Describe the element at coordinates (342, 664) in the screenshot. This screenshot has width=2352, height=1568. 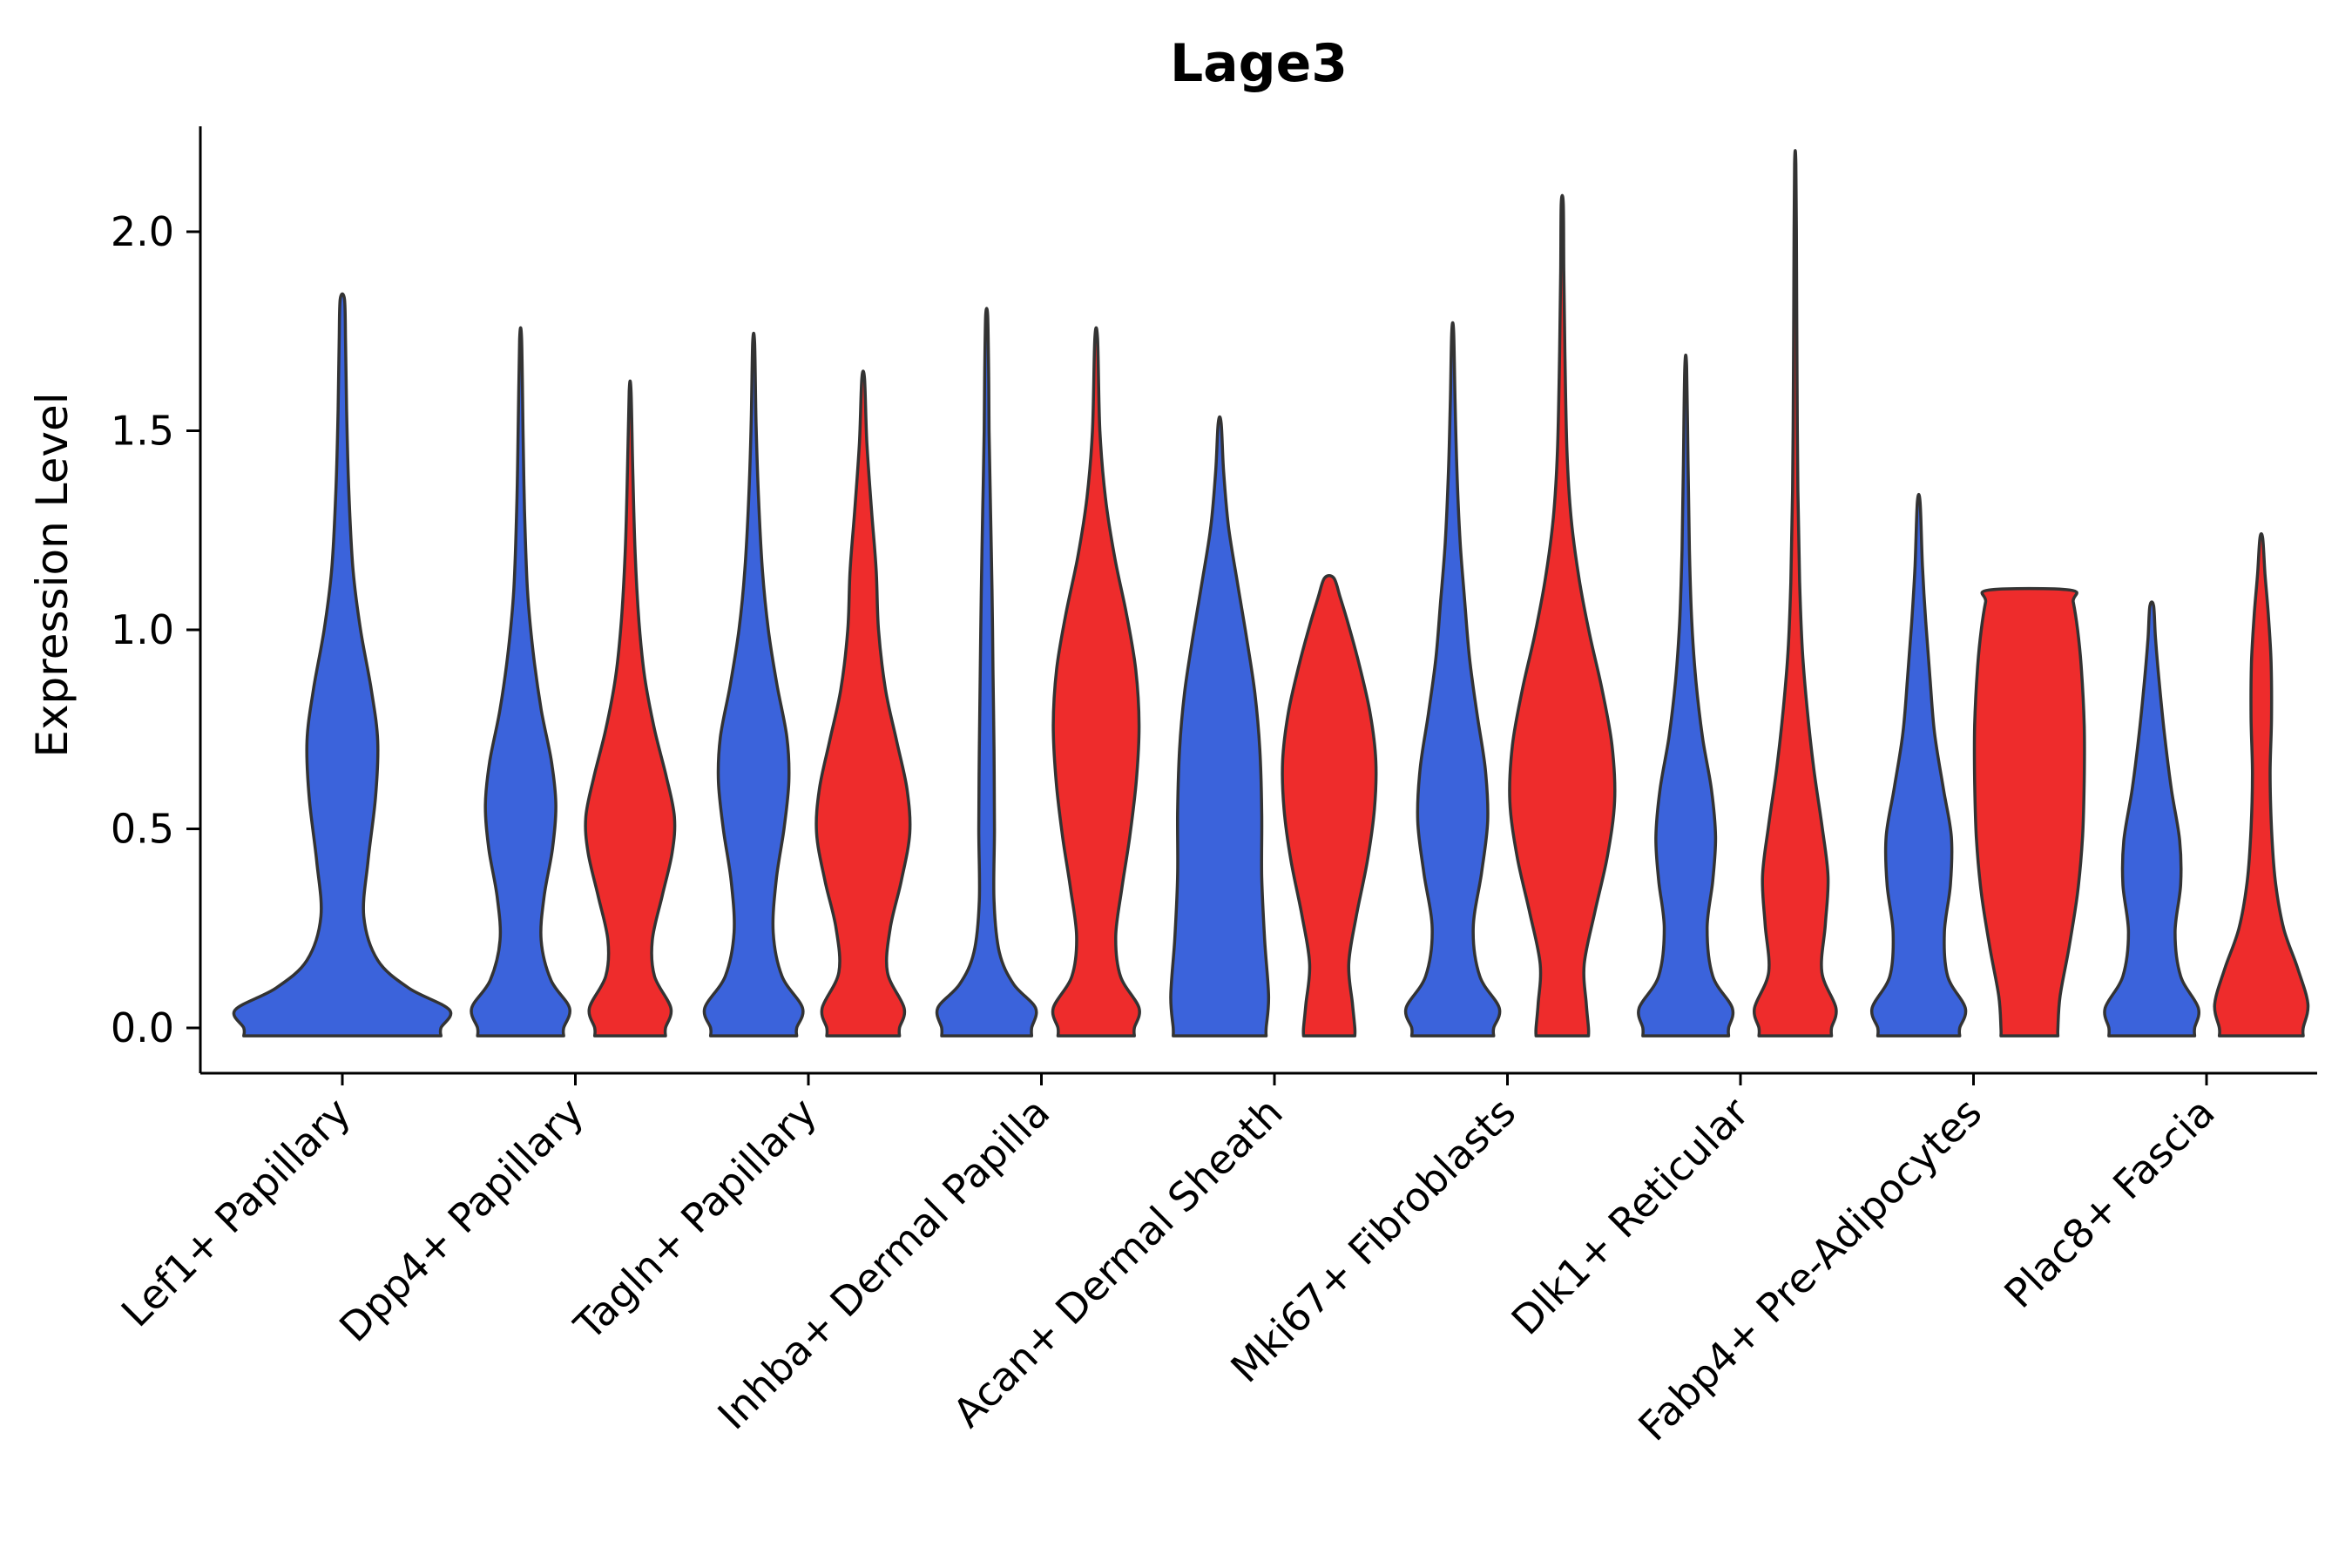
I see `violin-0-blue` at that location.